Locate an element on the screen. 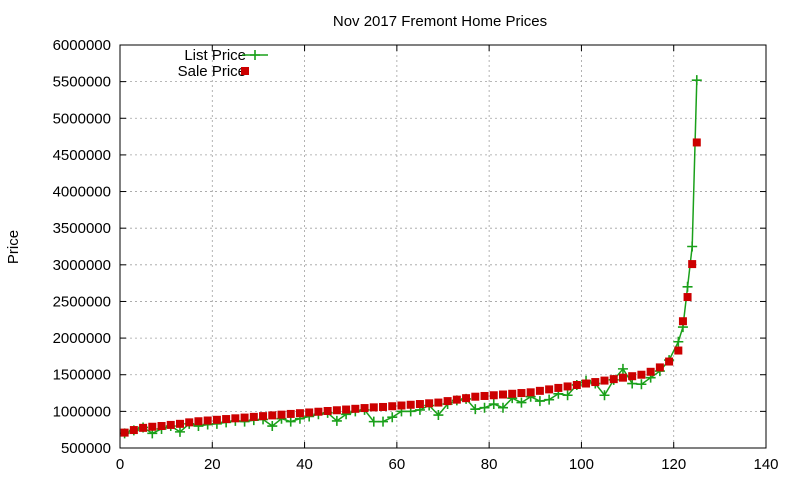 The height and width of the screenshot is (480, 800). x-tick-label: 100 is located at coordinates (581, 464).